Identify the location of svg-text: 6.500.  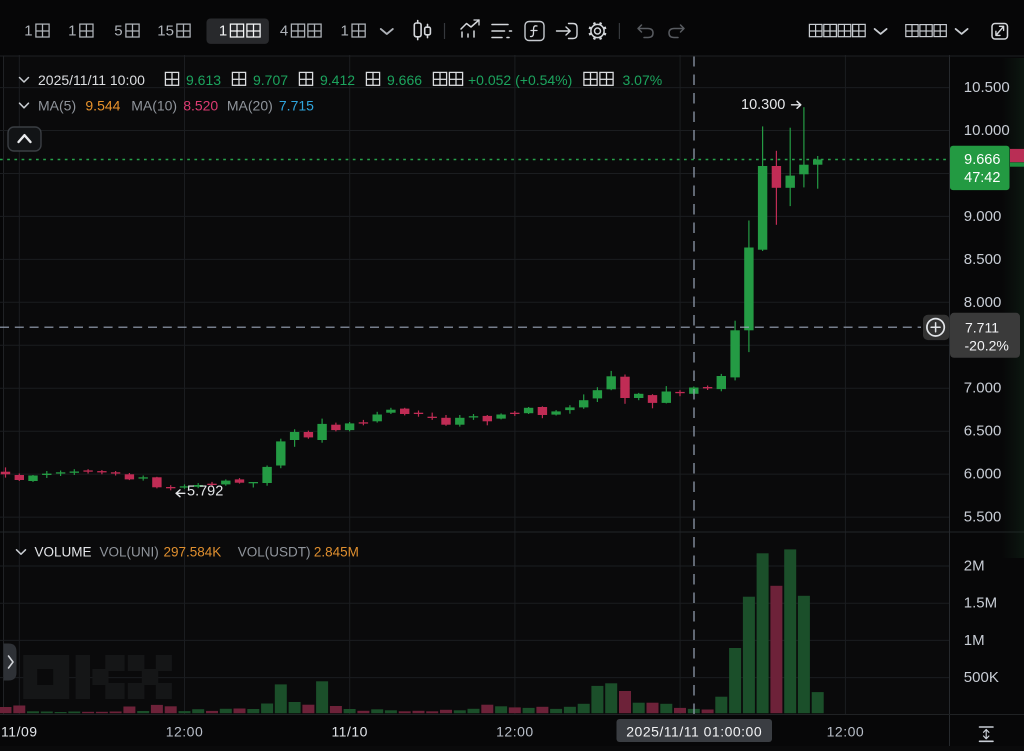
(983, 431).